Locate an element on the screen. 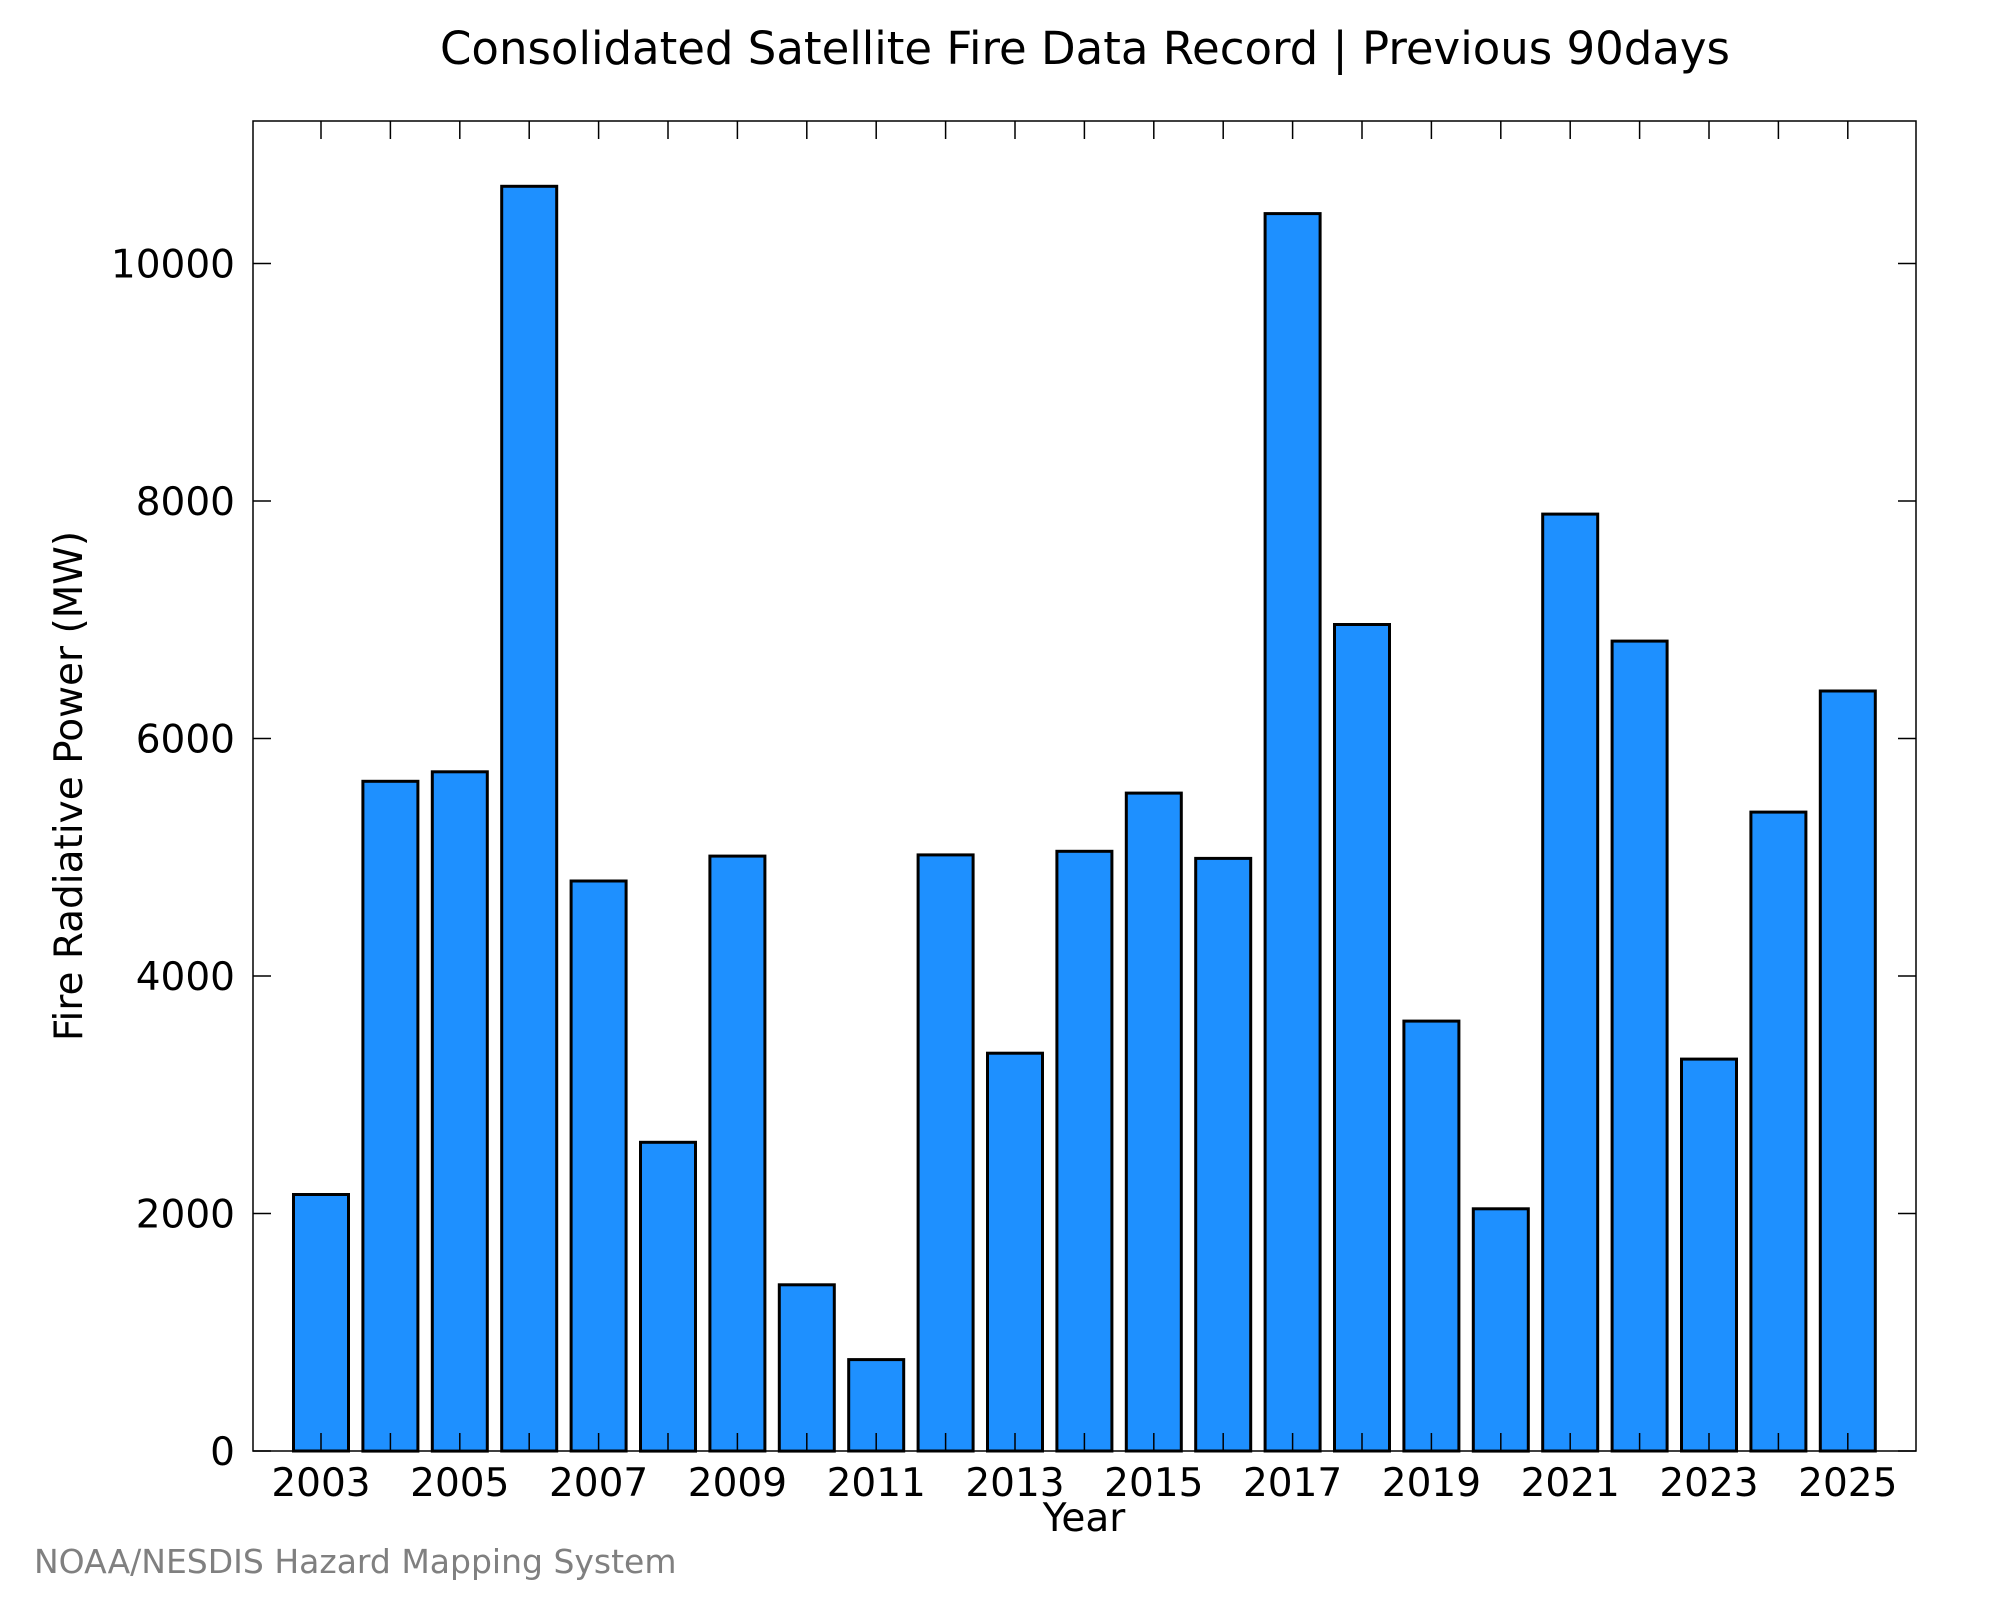 The image size is (2000, 1600). x-tick-label: 2007 is located at coordinates (598, 1483).